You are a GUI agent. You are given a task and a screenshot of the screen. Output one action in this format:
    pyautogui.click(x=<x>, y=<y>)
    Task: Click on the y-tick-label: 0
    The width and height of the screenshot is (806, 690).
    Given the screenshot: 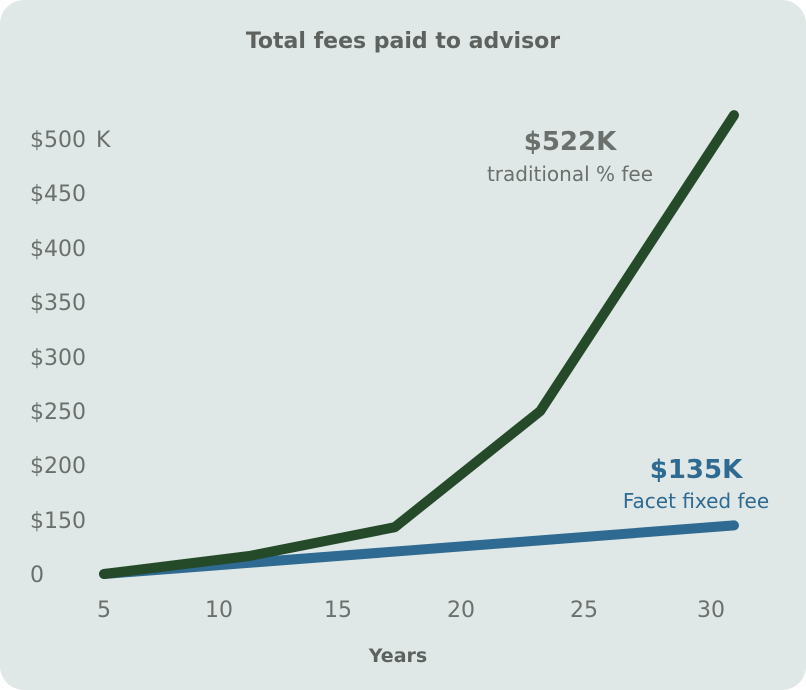 What is the action you would take?
    pyautogui.click(x=37, y=575)
    